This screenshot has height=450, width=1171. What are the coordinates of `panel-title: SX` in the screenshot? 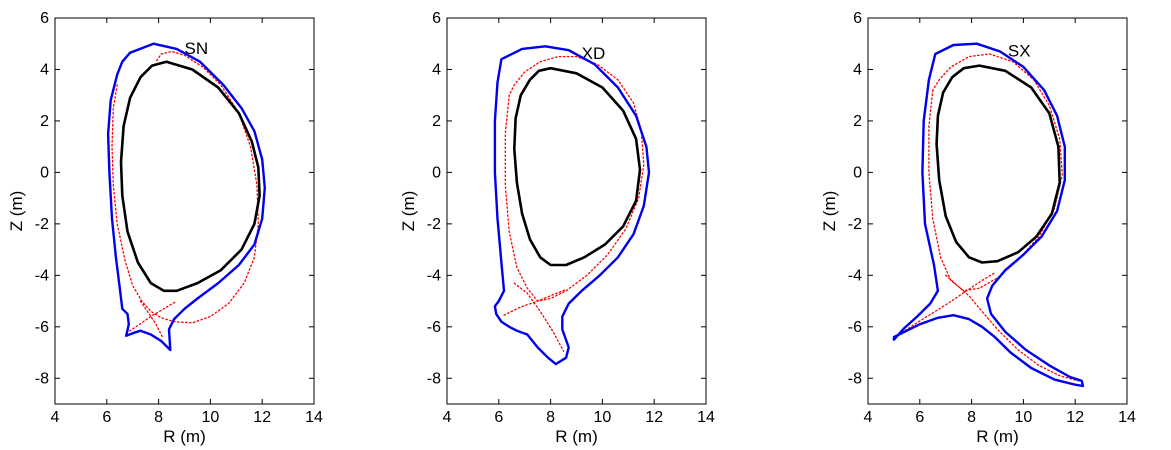 It's located at (1019, 51).